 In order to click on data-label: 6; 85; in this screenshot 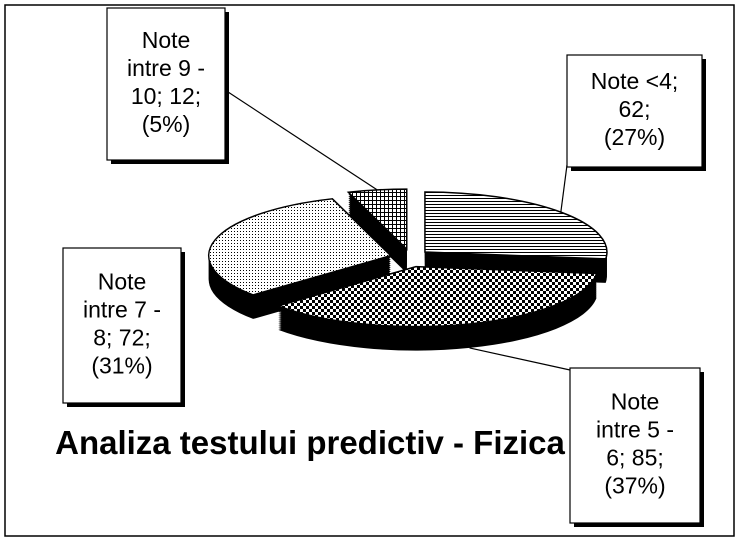, I will do `click(635, 458)`.